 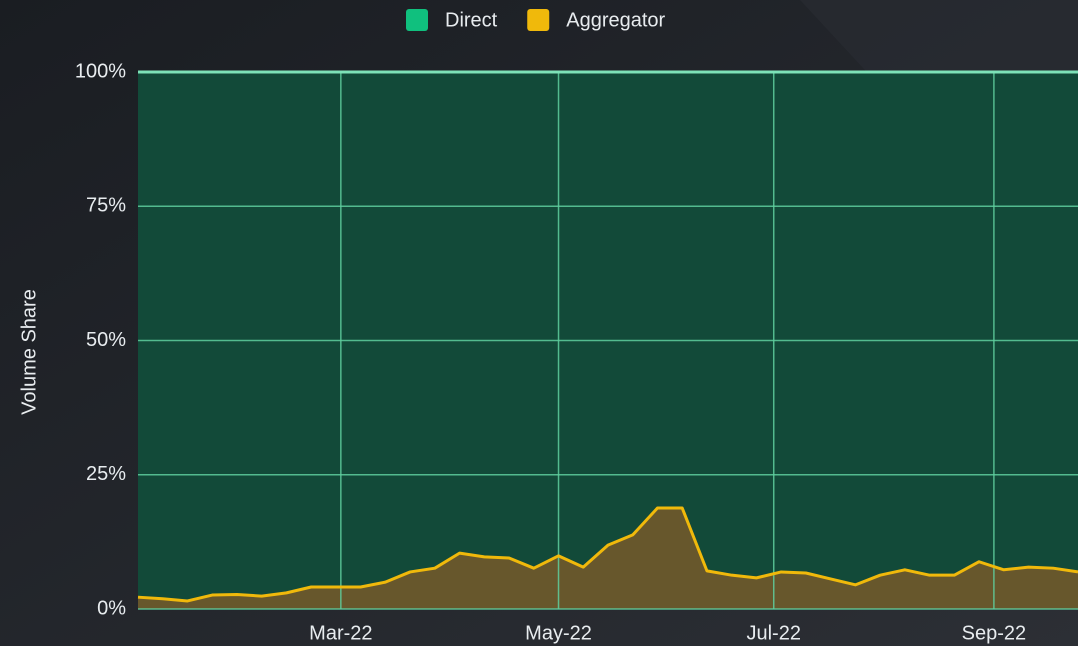 What do you see at coordinates (106, 206) in the screenshot?
I see `y-tick-label: 75%` at bounding box center [106, 206].